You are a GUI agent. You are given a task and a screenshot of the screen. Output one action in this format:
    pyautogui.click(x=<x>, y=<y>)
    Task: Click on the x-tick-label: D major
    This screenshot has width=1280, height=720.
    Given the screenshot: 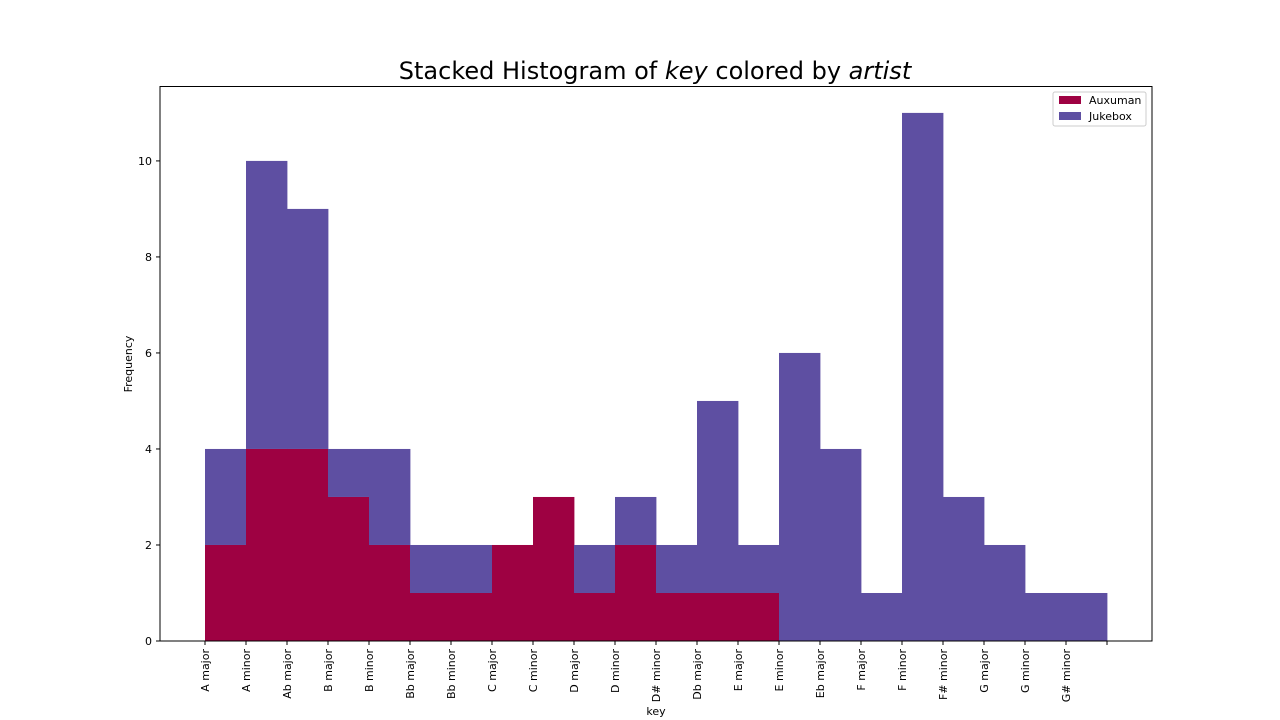 What is the action you would take?
    pyautogui.click(x=574, y=671)
    